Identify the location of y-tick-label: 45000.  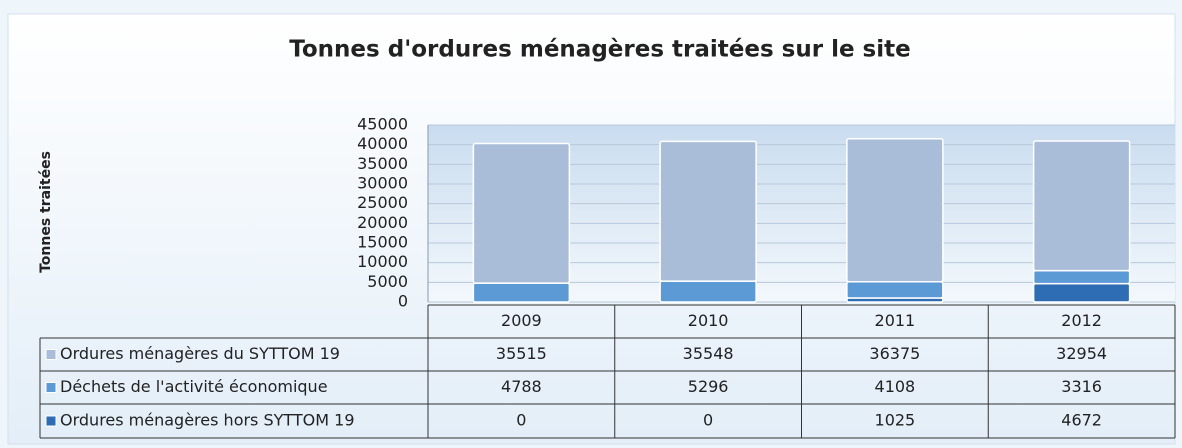
(382, 124).